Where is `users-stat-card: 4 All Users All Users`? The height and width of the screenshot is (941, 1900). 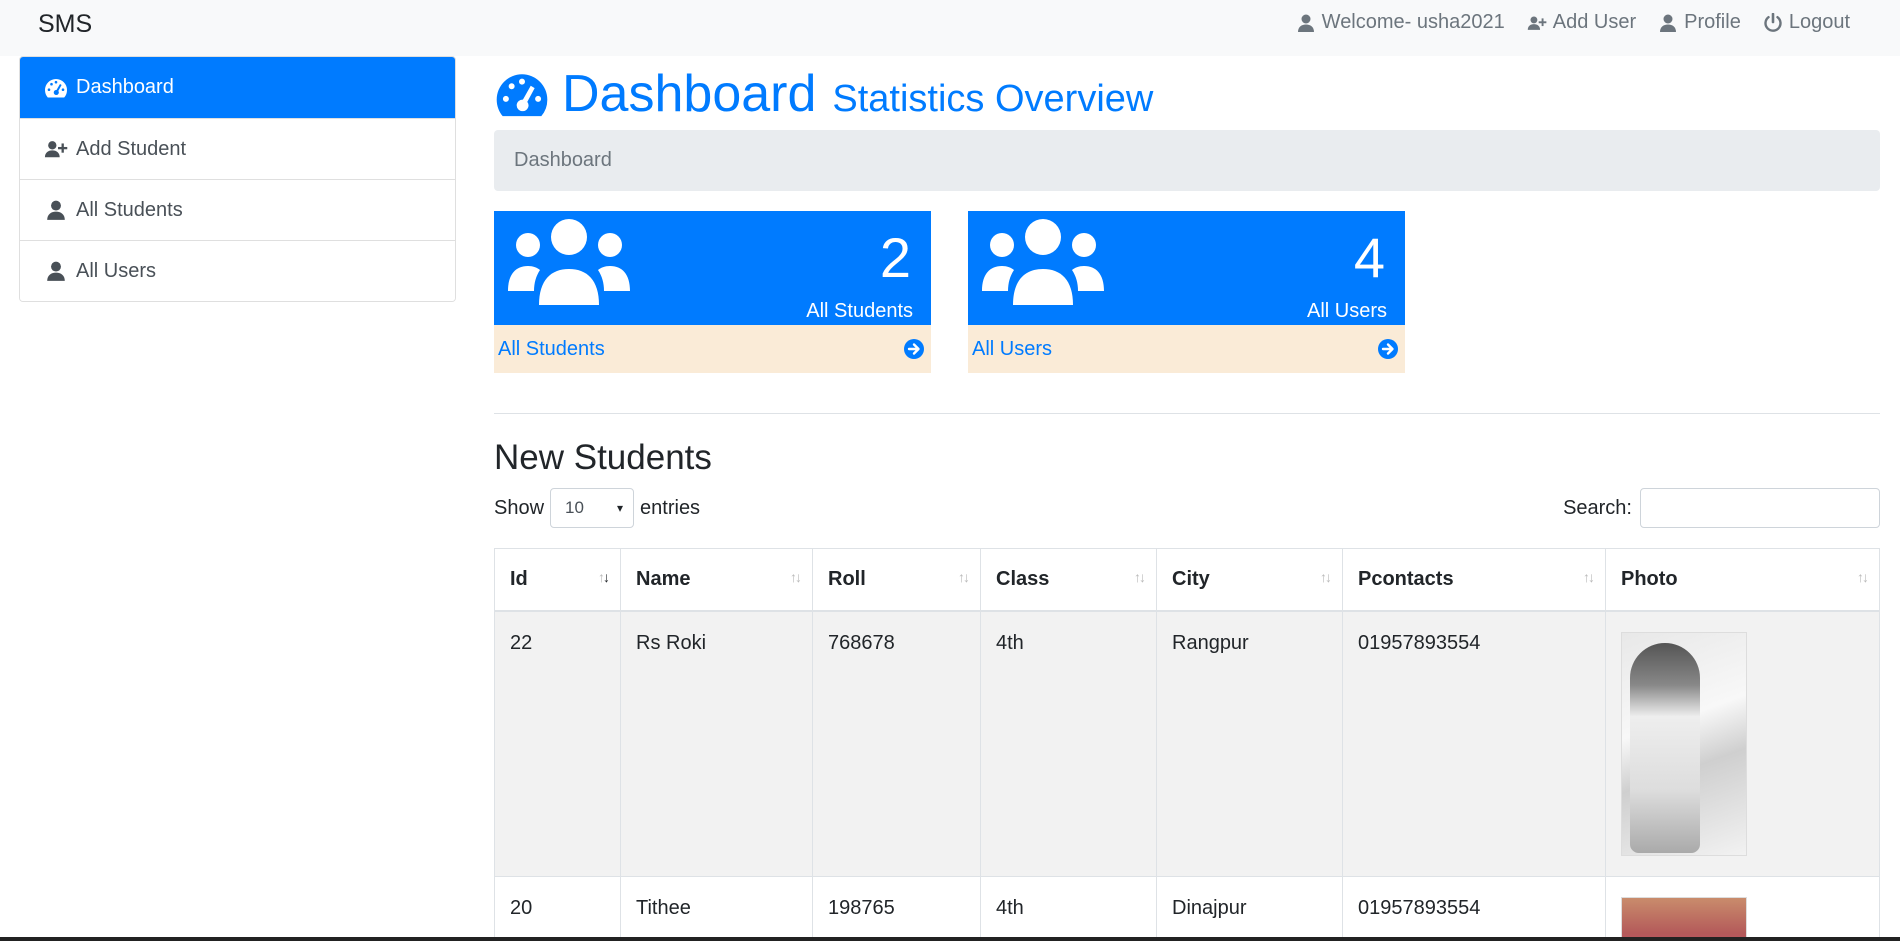 users-stat-card: 4 All Users All Users is located at coordinates (1186, 292).